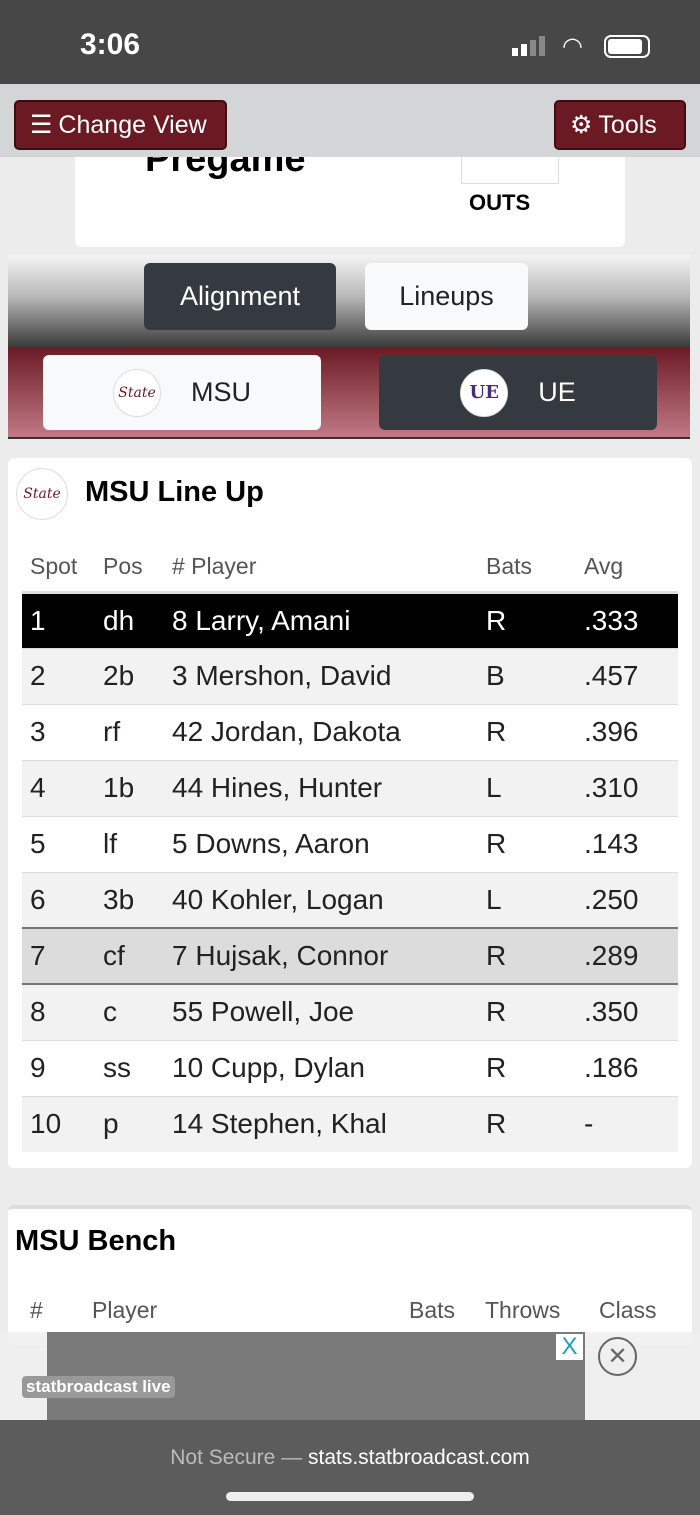  What do you see at coordinates (329, 787) in the screenshot?
I see `table-cell: 44 Hines, Hunter` at bounding box center [329, 787].